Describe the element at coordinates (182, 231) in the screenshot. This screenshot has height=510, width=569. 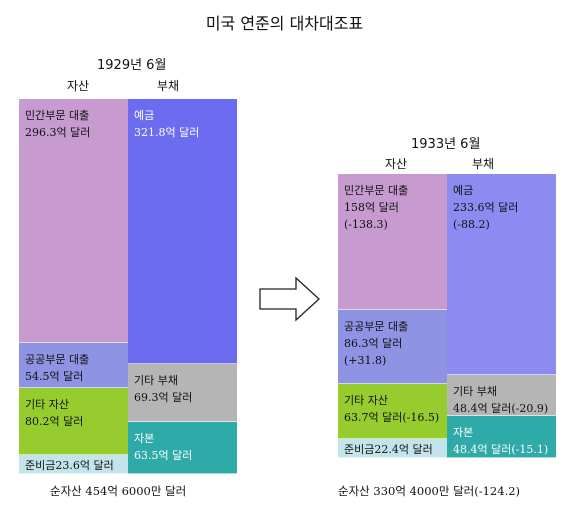
I see `liability-segment-deposits-1929: 예금 321.8억 달러` at that location.